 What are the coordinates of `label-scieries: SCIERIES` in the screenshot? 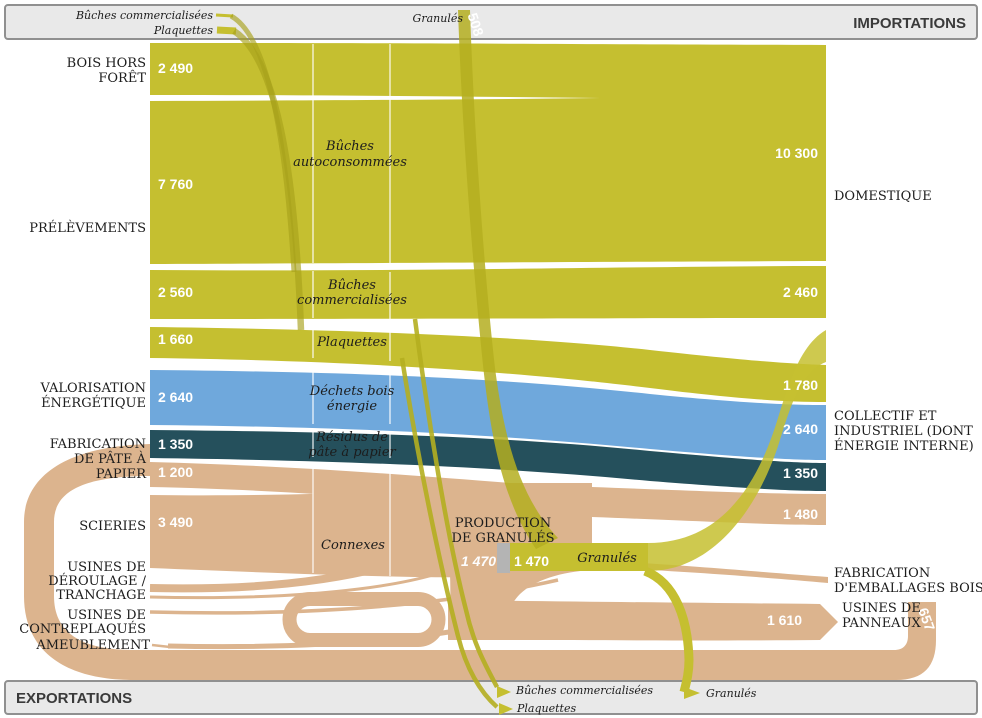 It's located at (112, 526).